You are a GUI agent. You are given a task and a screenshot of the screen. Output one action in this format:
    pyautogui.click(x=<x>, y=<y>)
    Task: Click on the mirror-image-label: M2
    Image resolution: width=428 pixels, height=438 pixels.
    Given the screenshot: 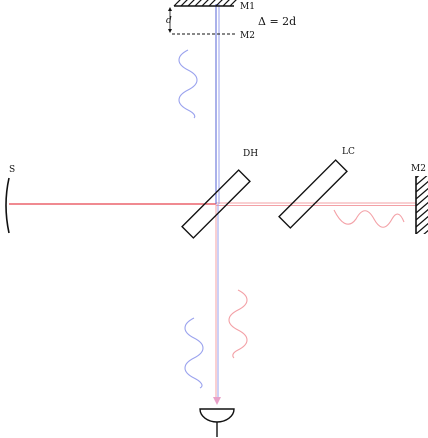 What is the action you would take?
    pyautogui.click(x=247, y=36)
    